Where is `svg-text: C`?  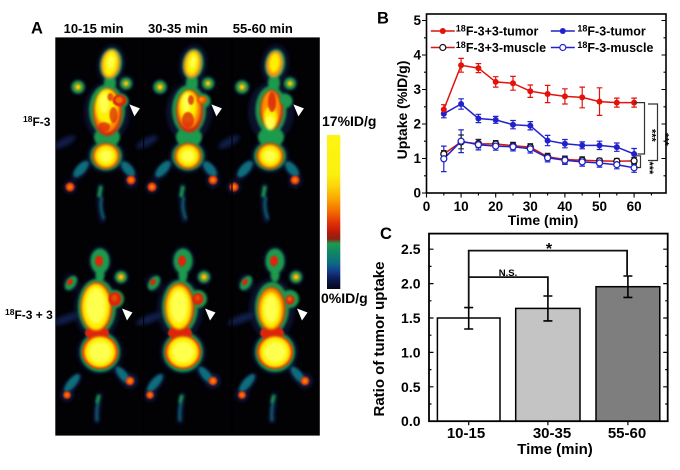
svg-text: C is located at coordinates (386, 234).